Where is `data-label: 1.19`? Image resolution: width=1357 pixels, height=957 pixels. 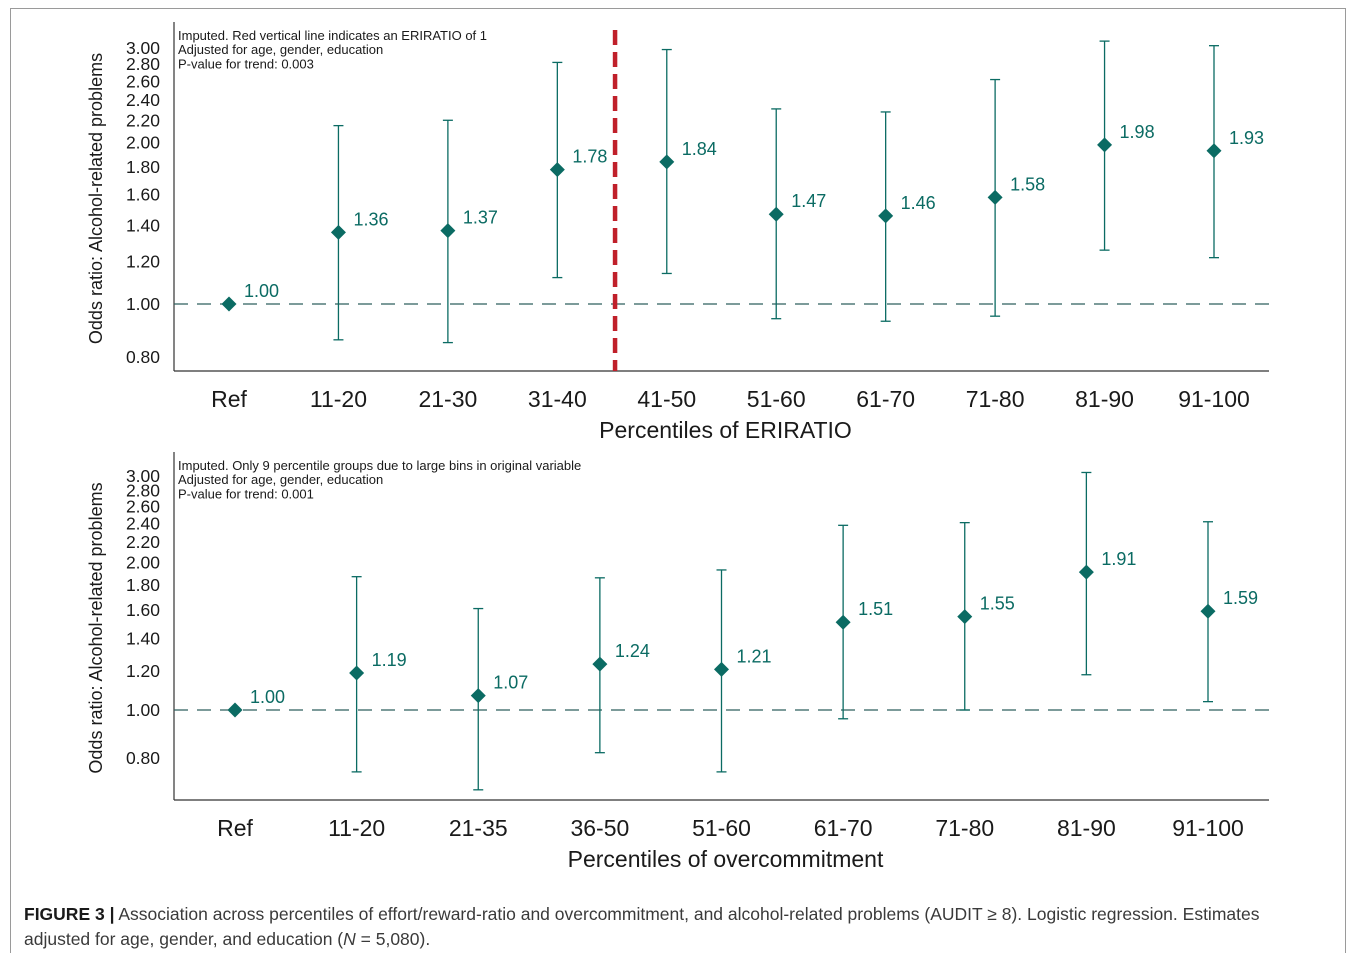 data-label: 1.19 is located at coordinates (389, 660).